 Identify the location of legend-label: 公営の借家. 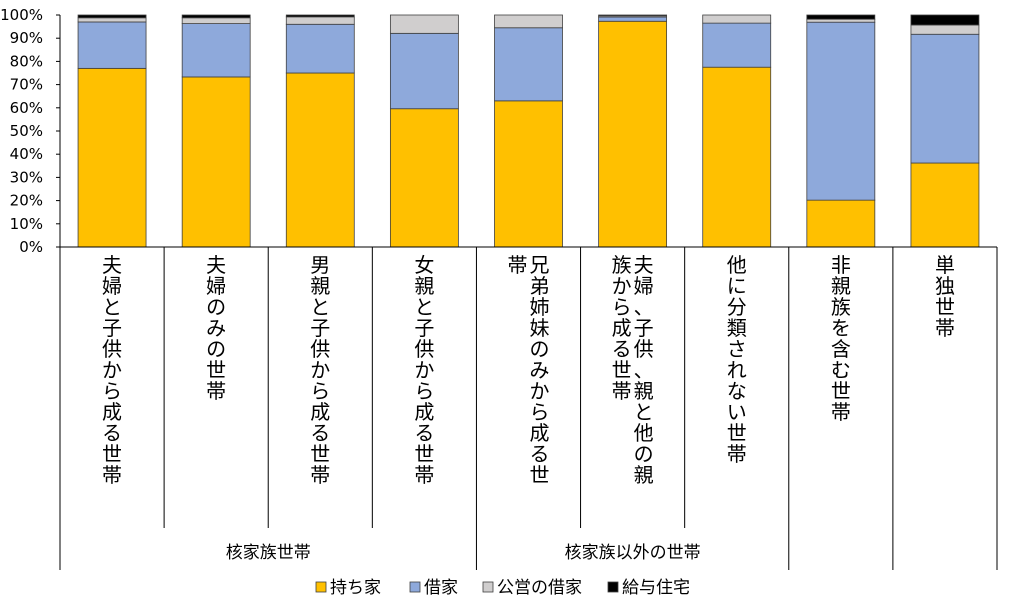
(539, 588).